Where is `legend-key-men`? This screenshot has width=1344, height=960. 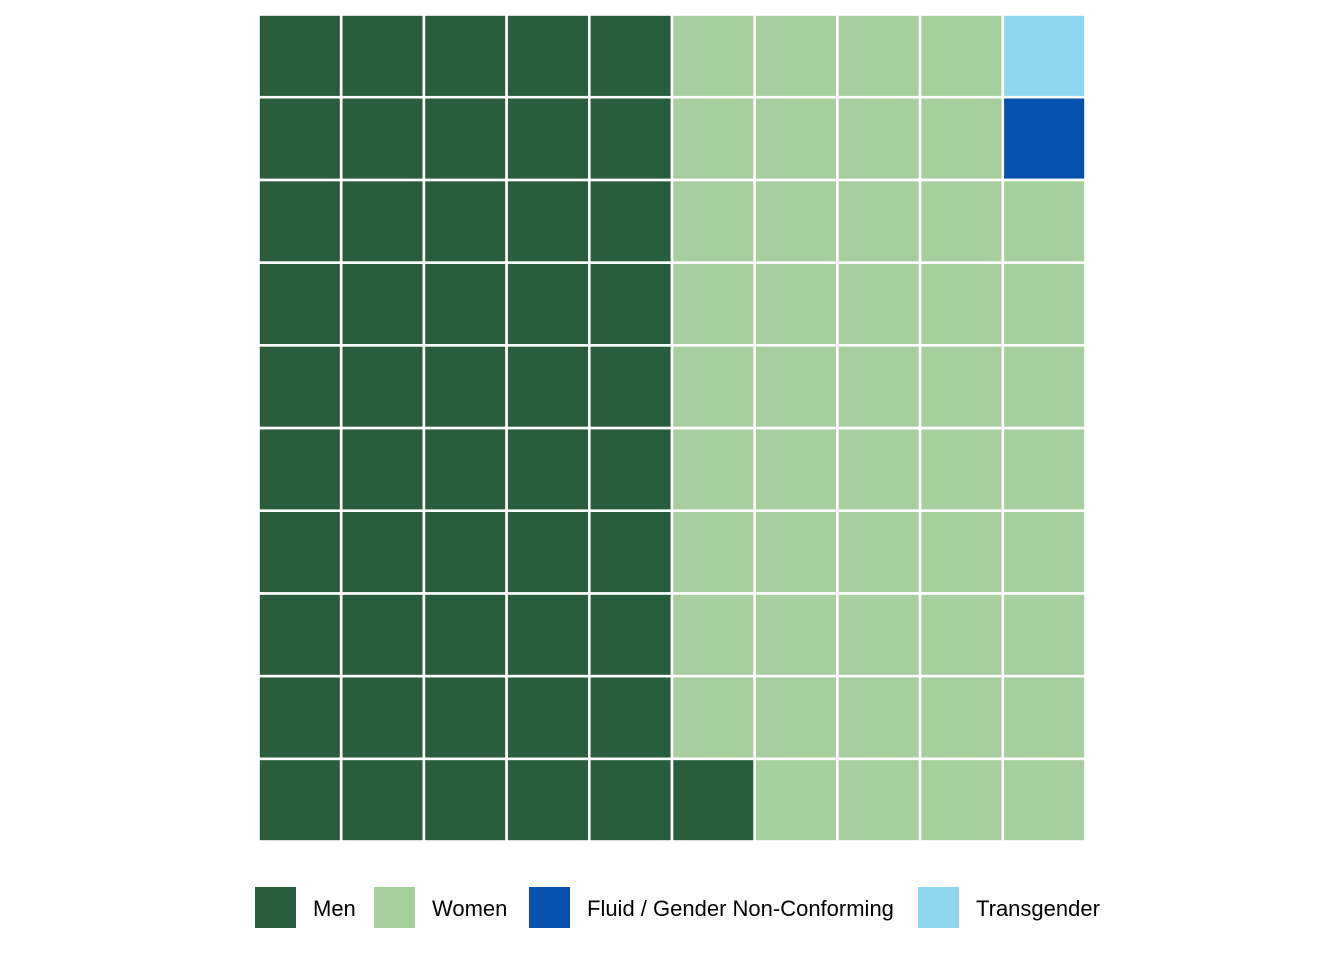
legend-key-men is located at coordinates (275, 907).